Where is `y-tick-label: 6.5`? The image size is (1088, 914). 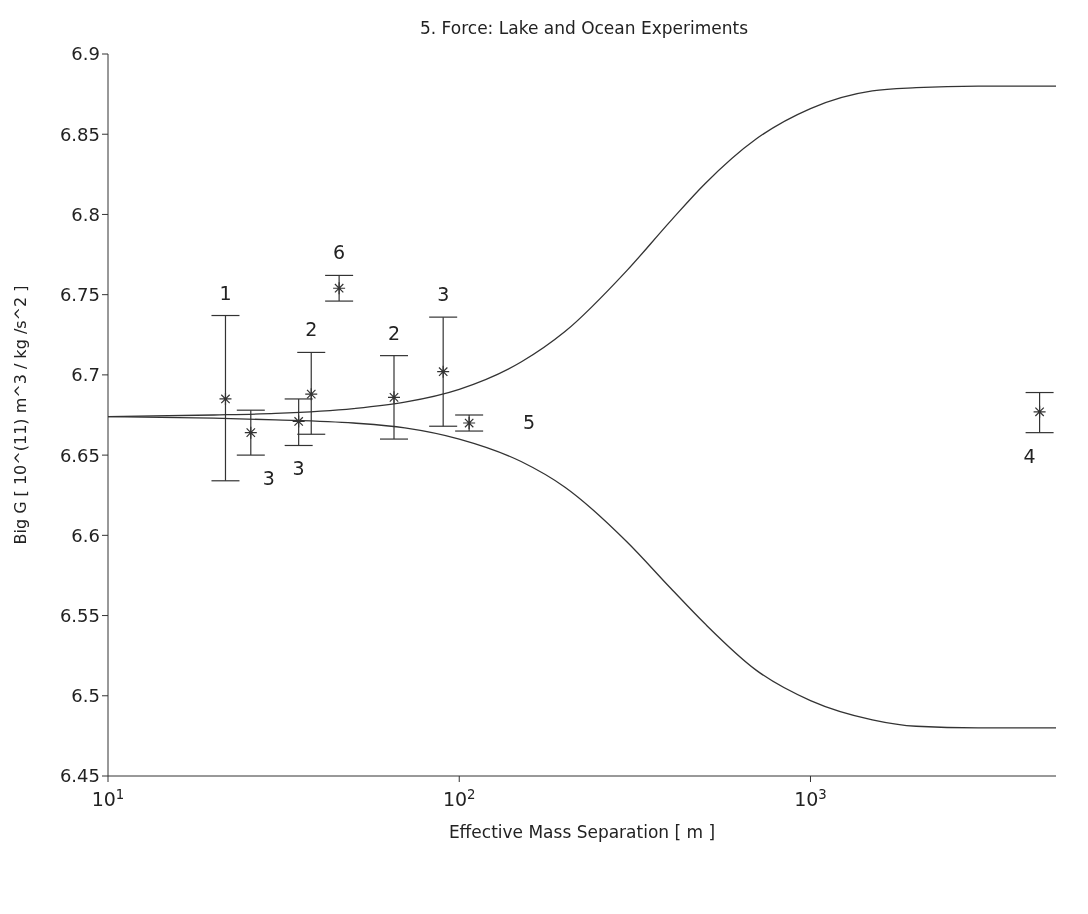
y-tick-label: 6.5 is located at coordinates (85, 696).